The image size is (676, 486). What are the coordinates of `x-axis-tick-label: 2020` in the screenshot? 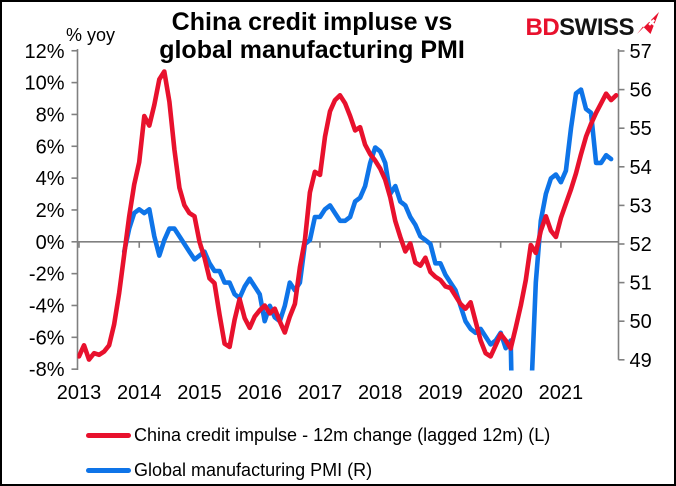 It's located at (500, 393).